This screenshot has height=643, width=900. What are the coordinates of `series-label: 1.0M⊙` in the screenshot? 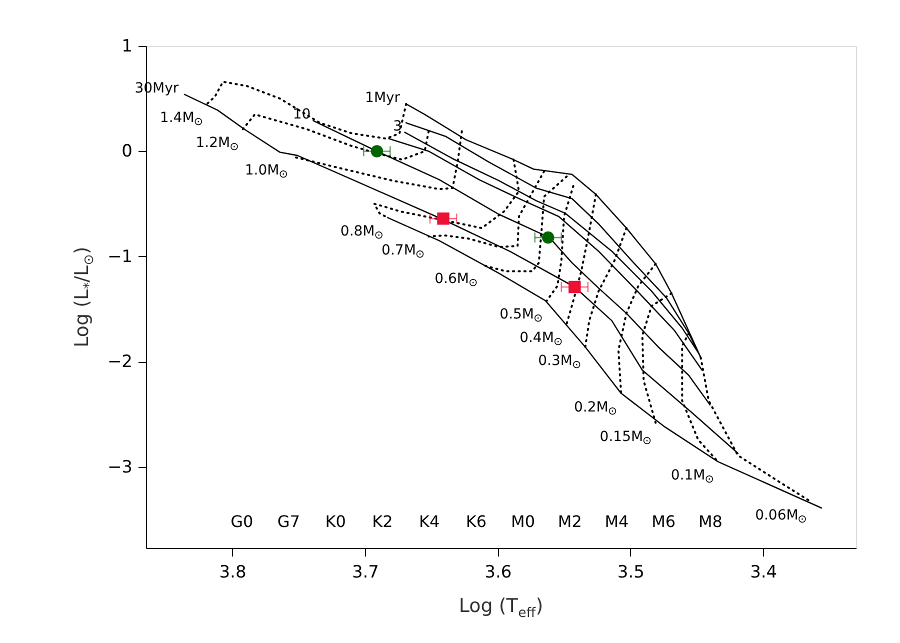 It's located at (266, 171).